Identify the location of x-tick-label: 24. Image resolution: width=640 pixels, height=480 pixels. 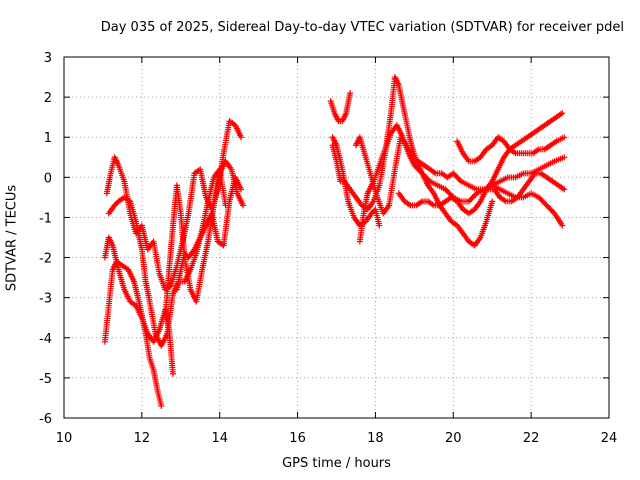
(609, 438).